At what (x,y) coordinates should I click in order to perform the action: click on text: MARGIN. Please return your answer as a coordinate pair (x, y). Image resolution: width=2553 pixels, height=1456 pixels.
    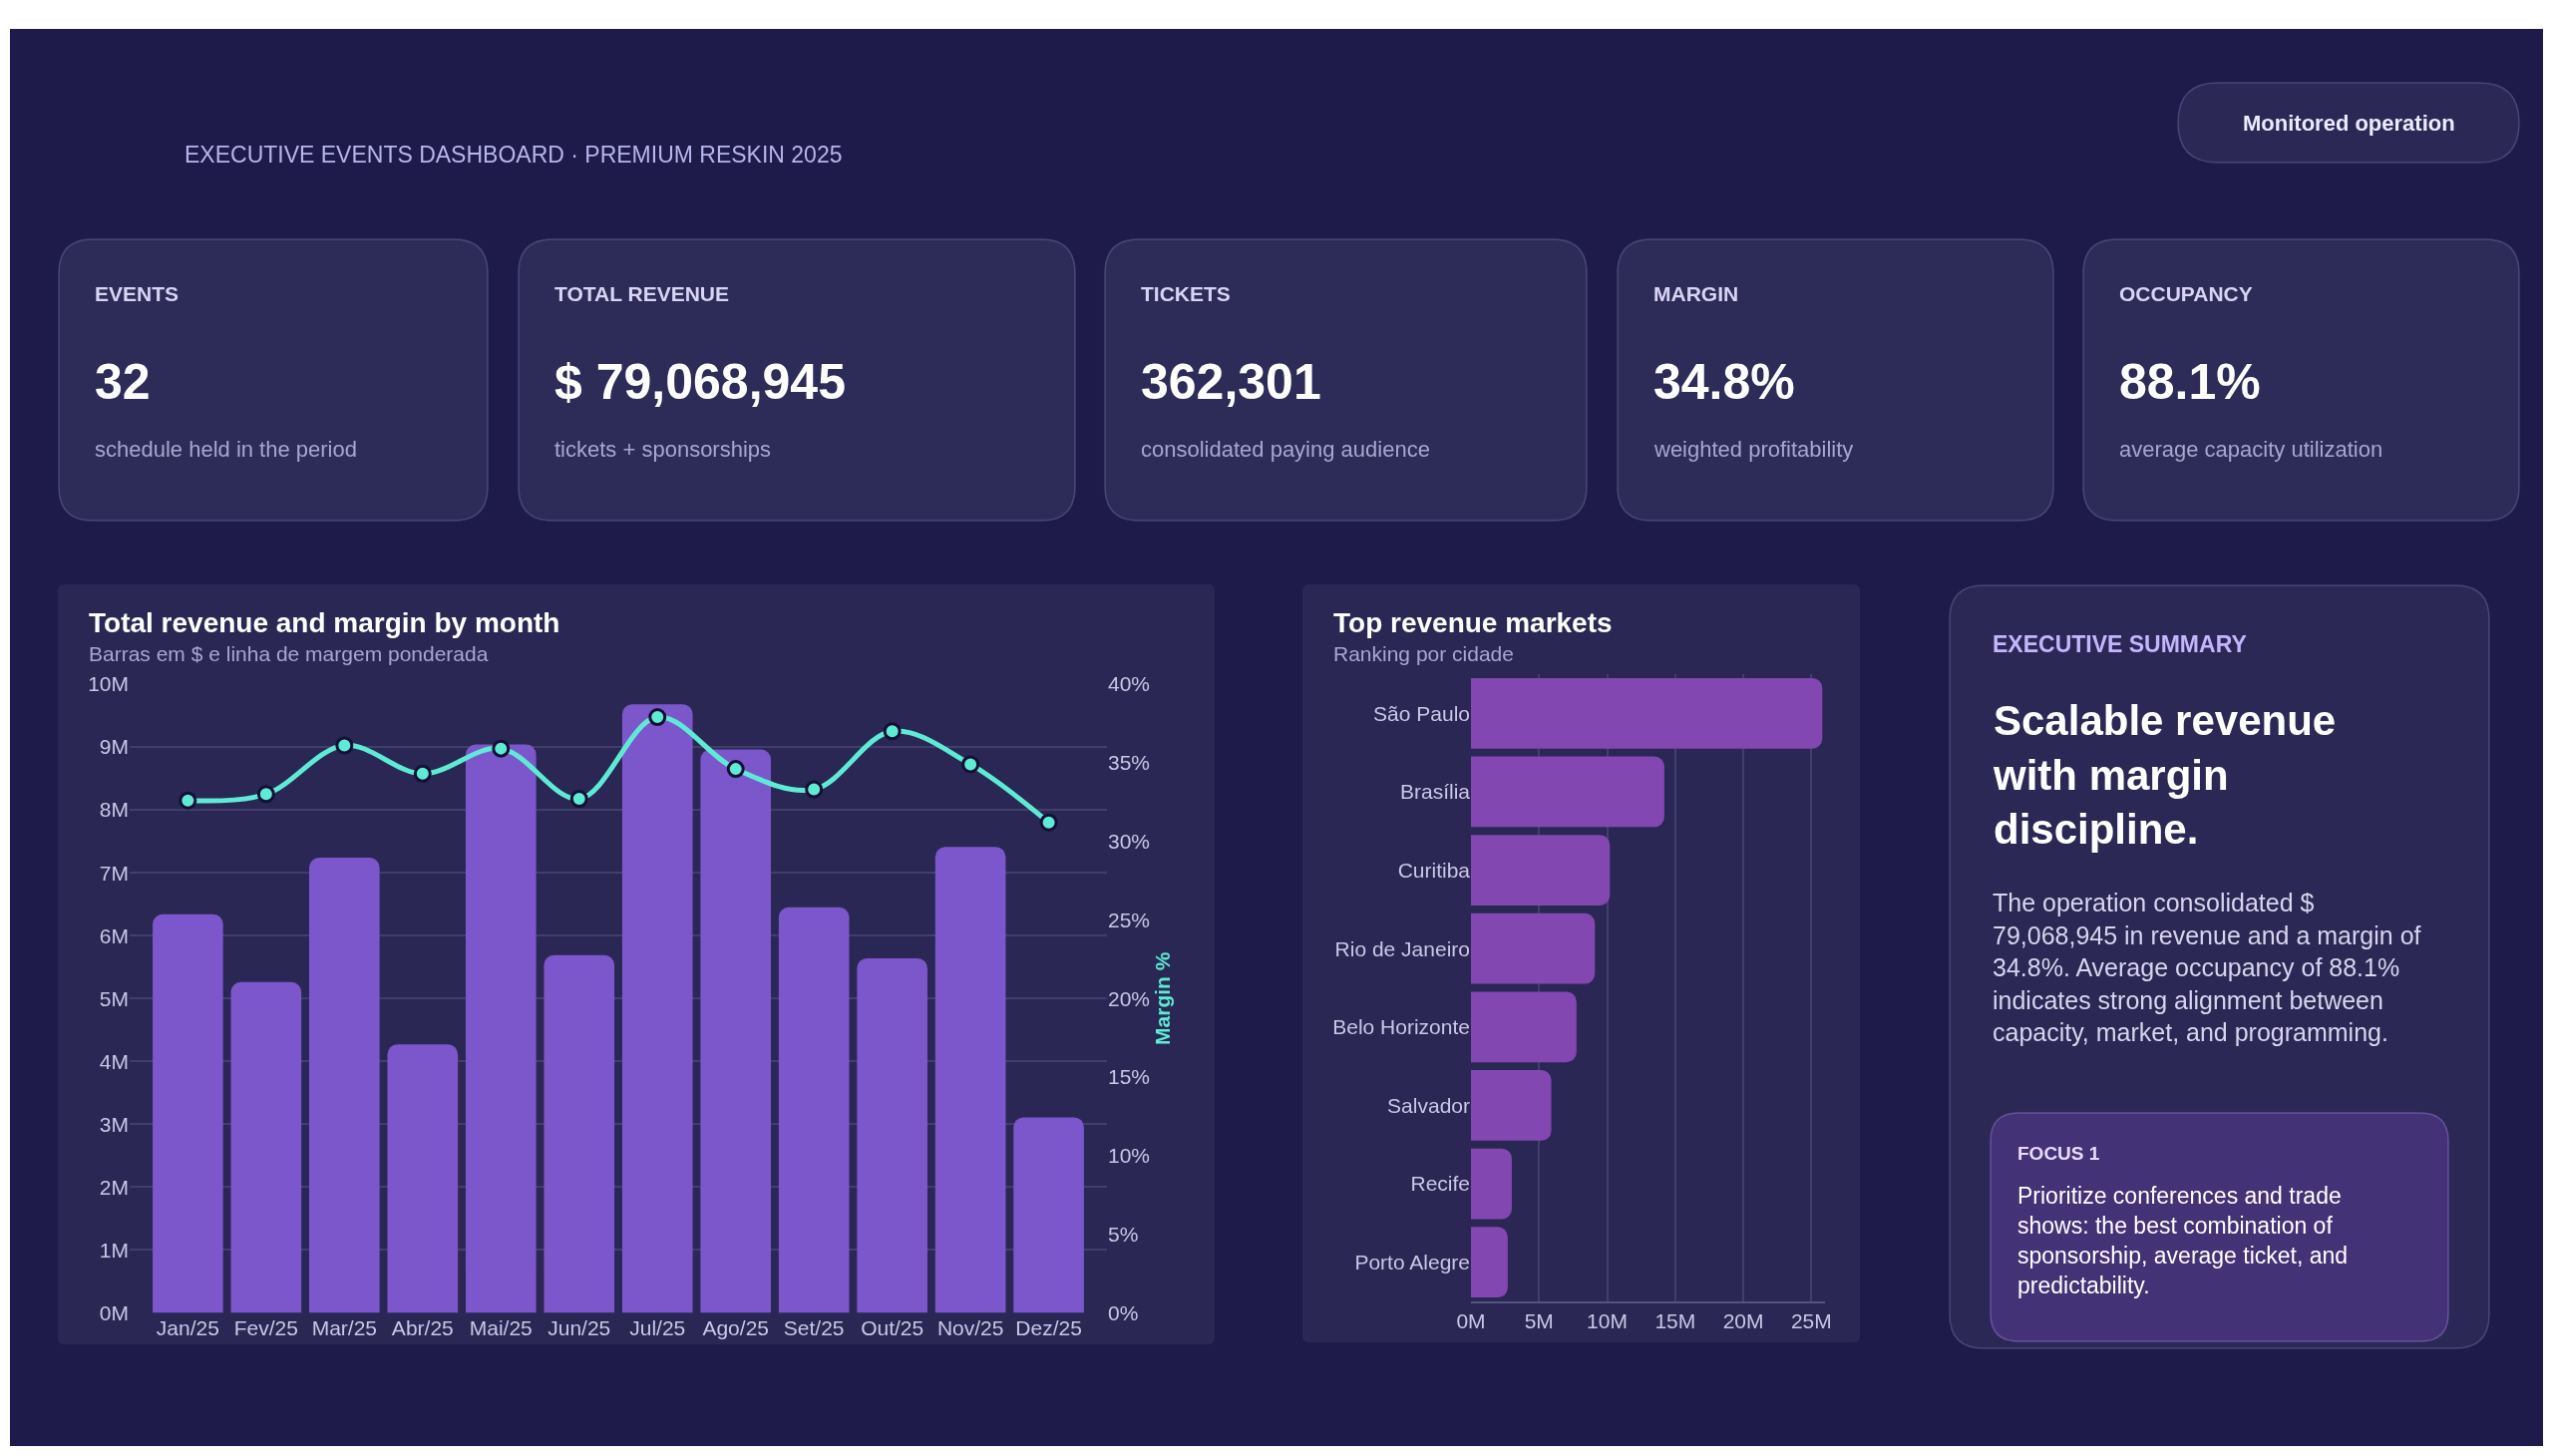
    Looking at the image, I should click on (1696, 293).